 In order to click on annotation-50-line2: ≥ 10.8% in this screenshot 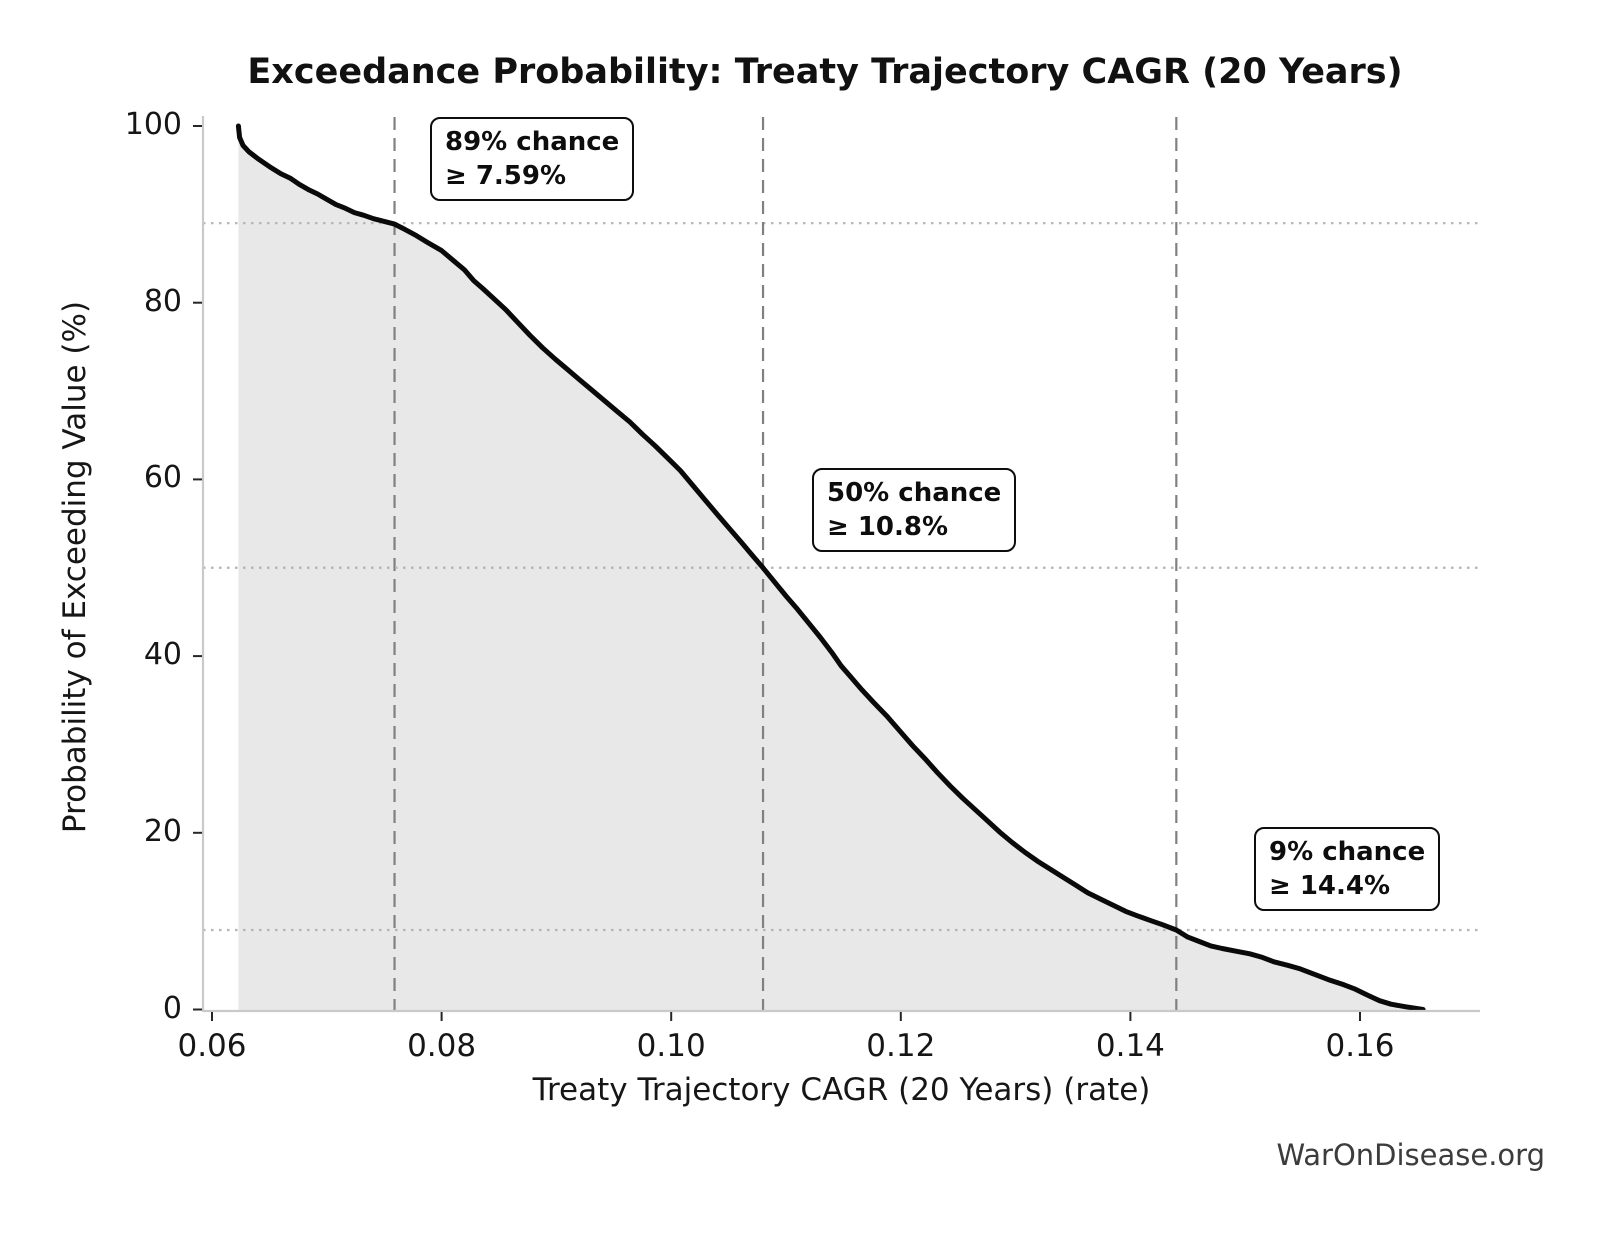, I will do `click(888, 527)`.